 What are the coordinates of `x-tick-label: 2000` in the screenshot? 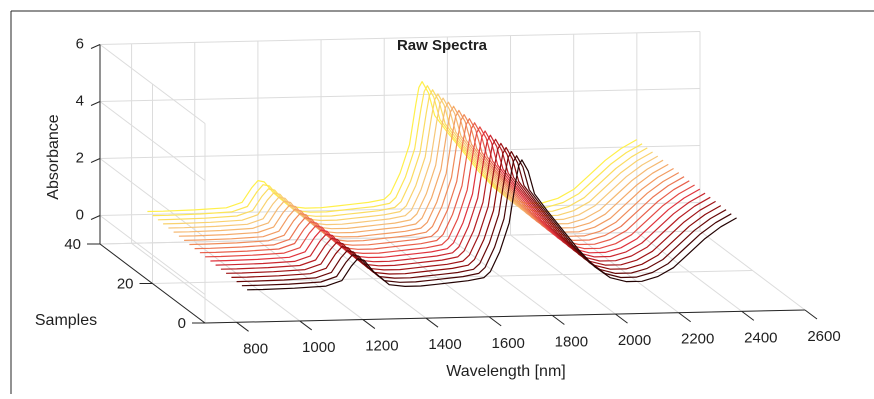 It's located at (634, 340).